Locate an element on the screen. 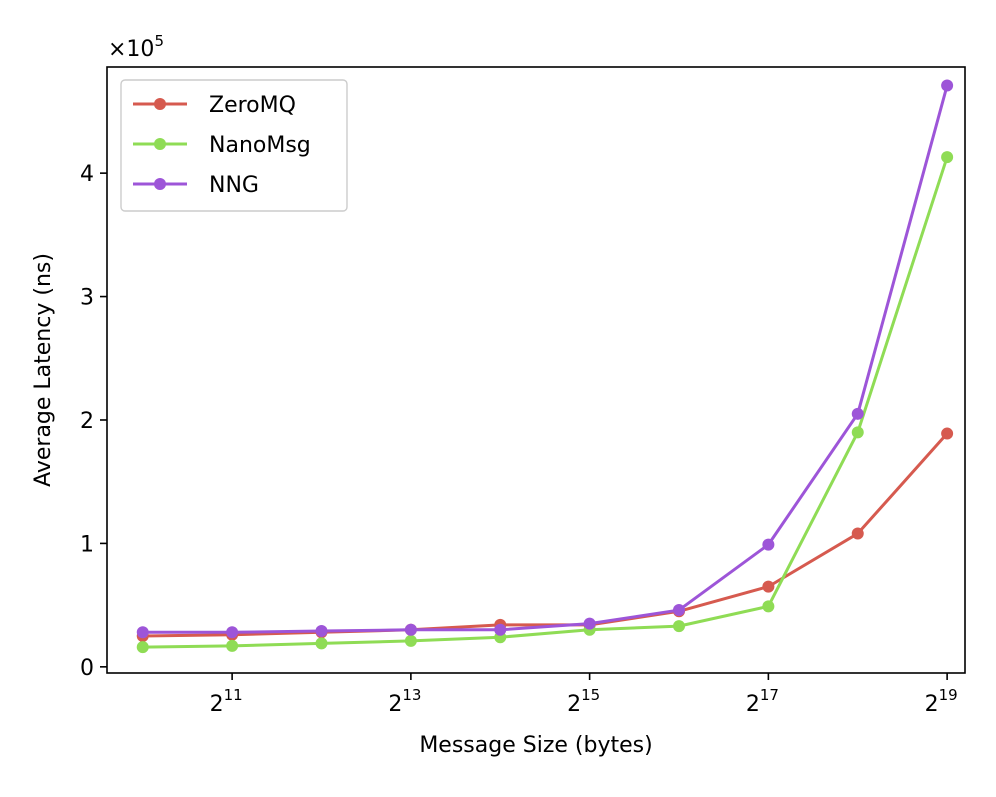 This screenshot has height=797, width=996. x-tick-label: 213 is located at coordinates (404, 701).